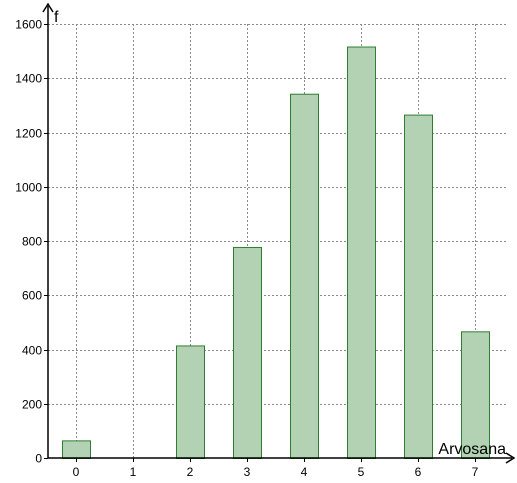  Describe the element at coordinates (32, 405) in the screenshot. I see `y-tick-label: 200` at that location.